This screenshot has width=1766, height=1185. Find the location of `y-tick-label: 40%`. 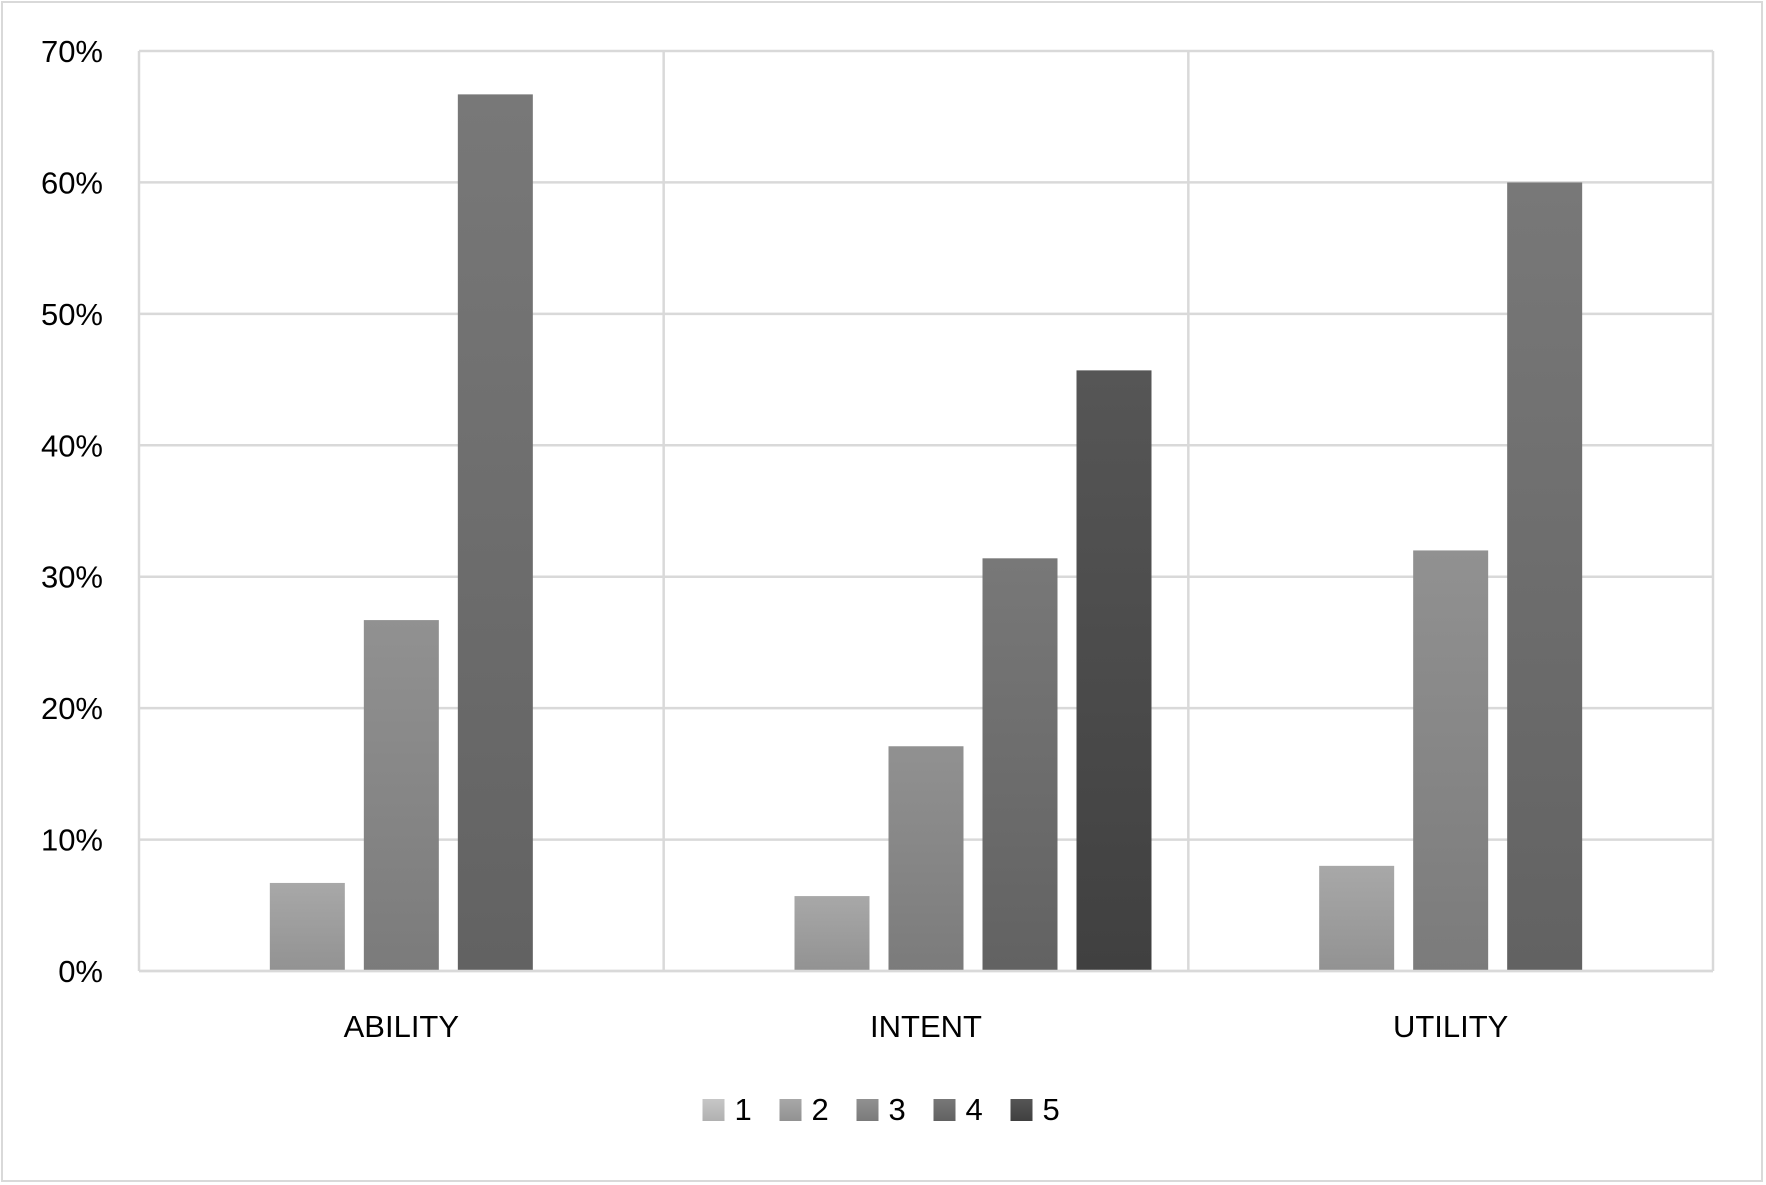

y-tick-label: 40% is located at coordinates (72, 445).